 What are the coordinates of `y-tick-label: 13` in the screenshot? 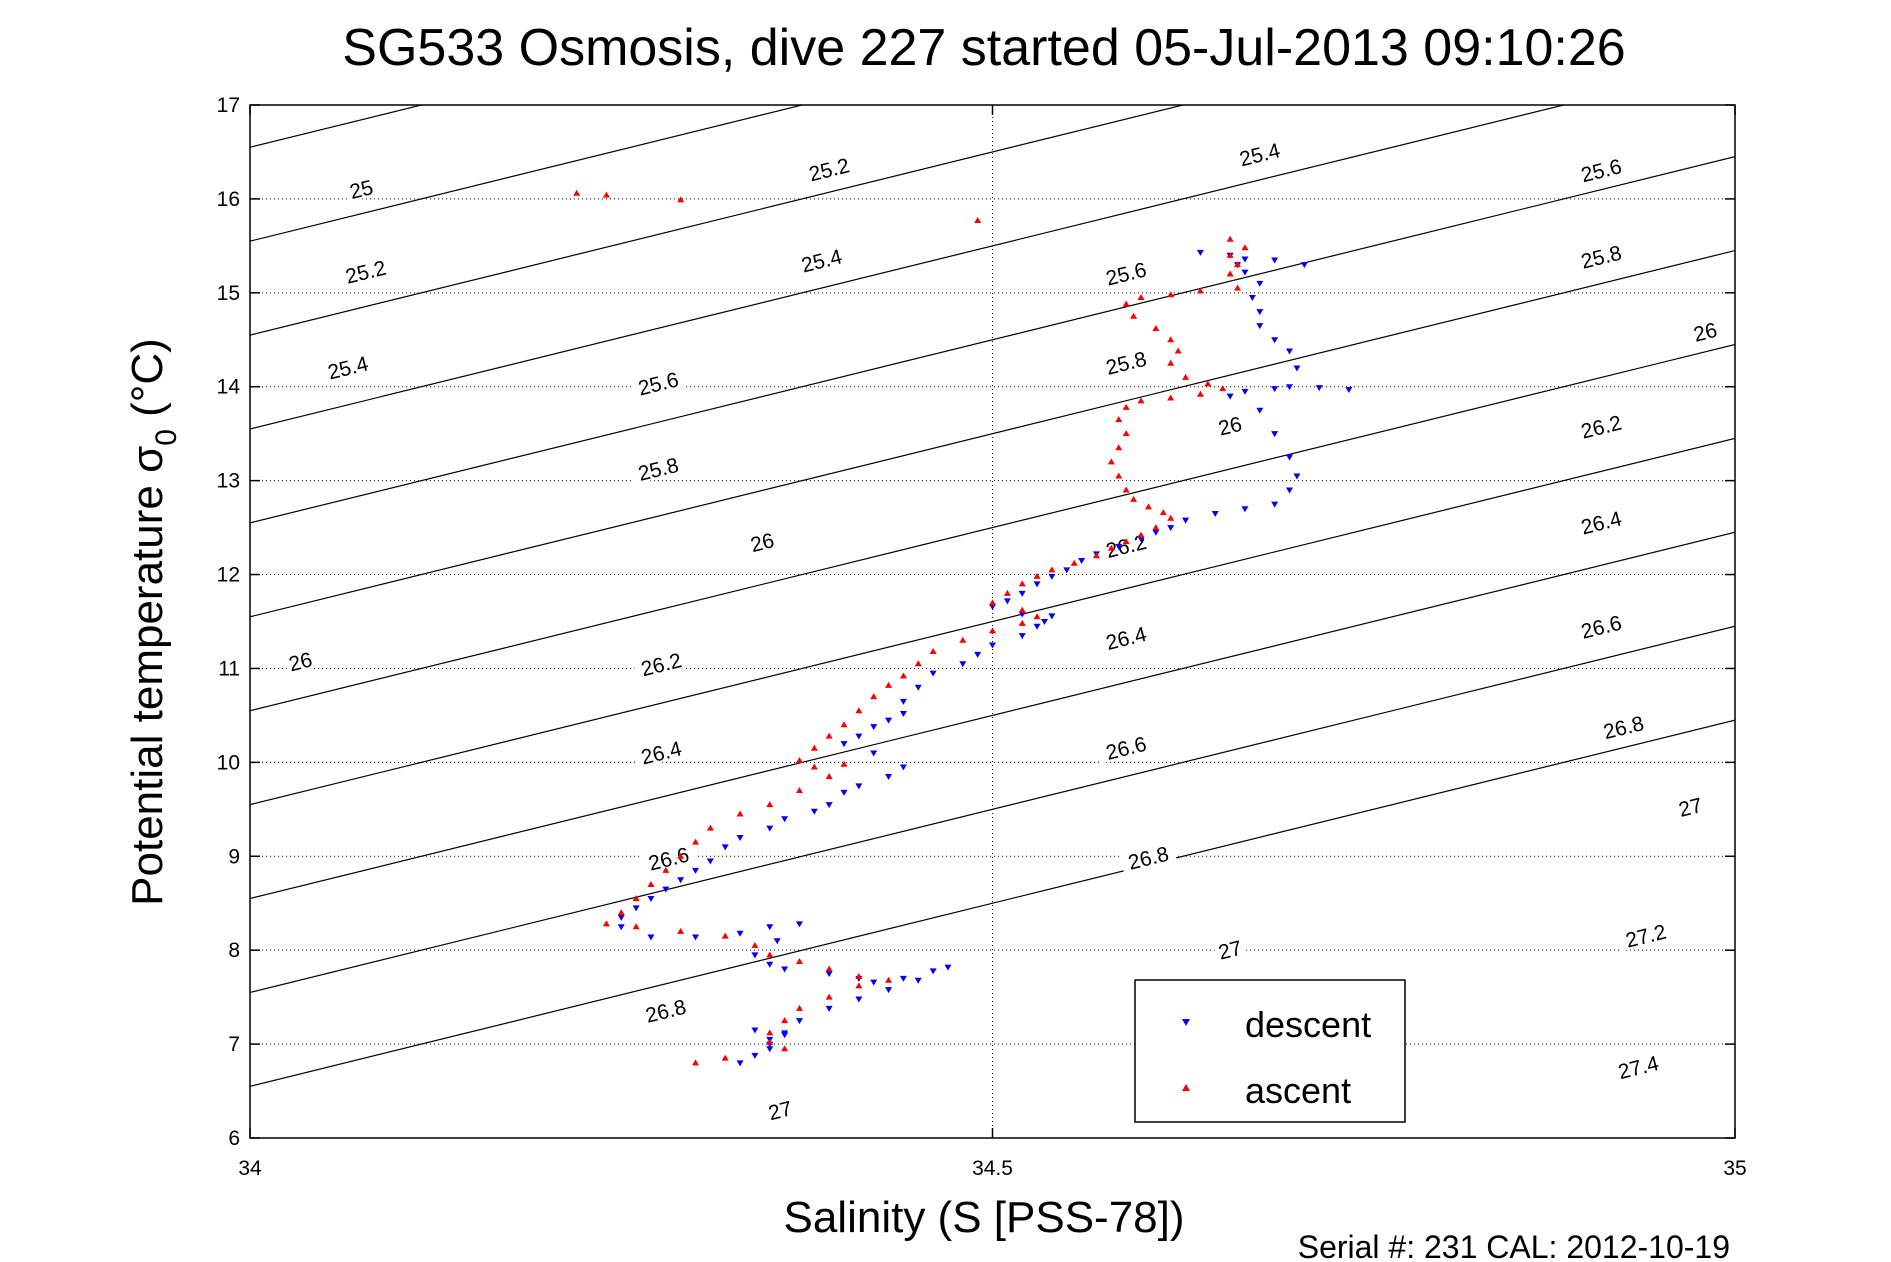 It's located at (228, 481).